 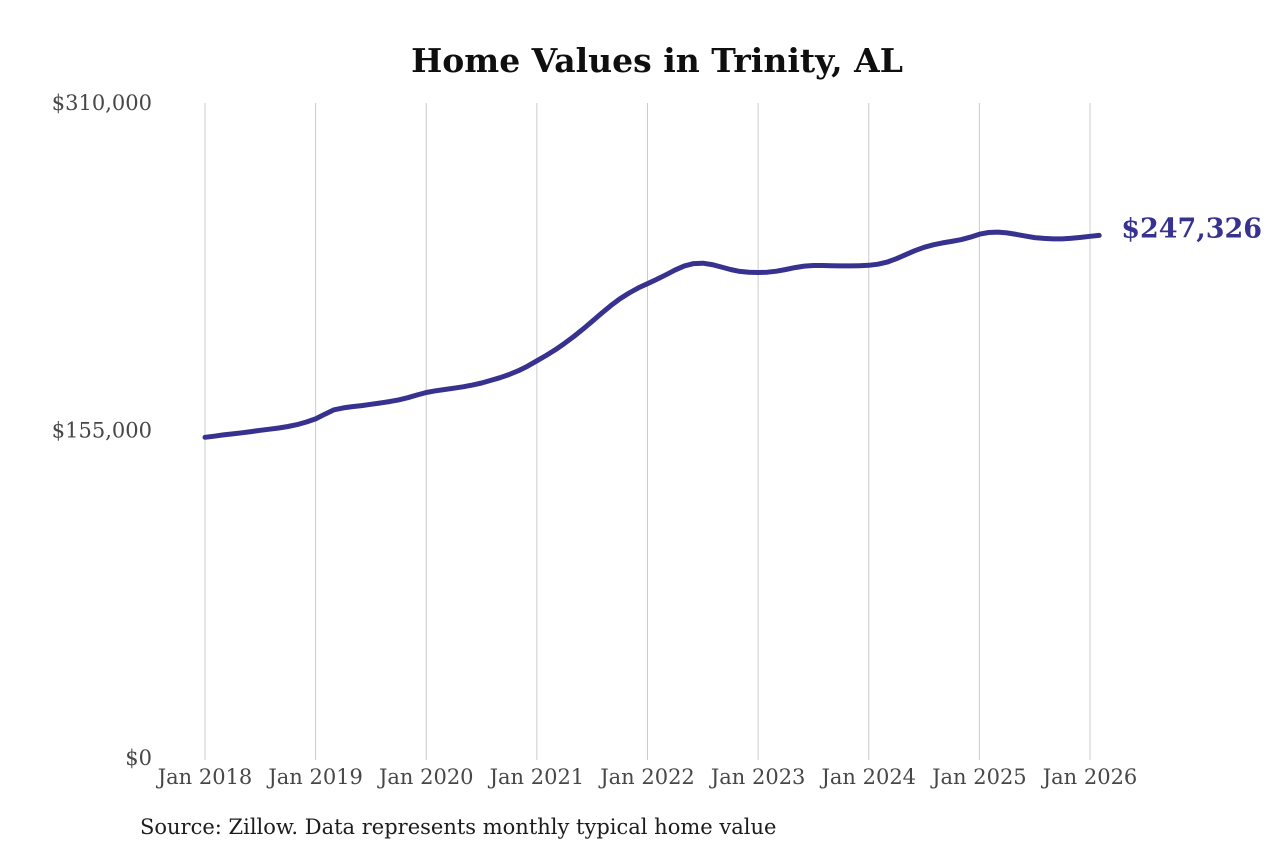 I want to click on y-axis-labels: $0 $155,000 $310,000, so click(x=102, y=430).